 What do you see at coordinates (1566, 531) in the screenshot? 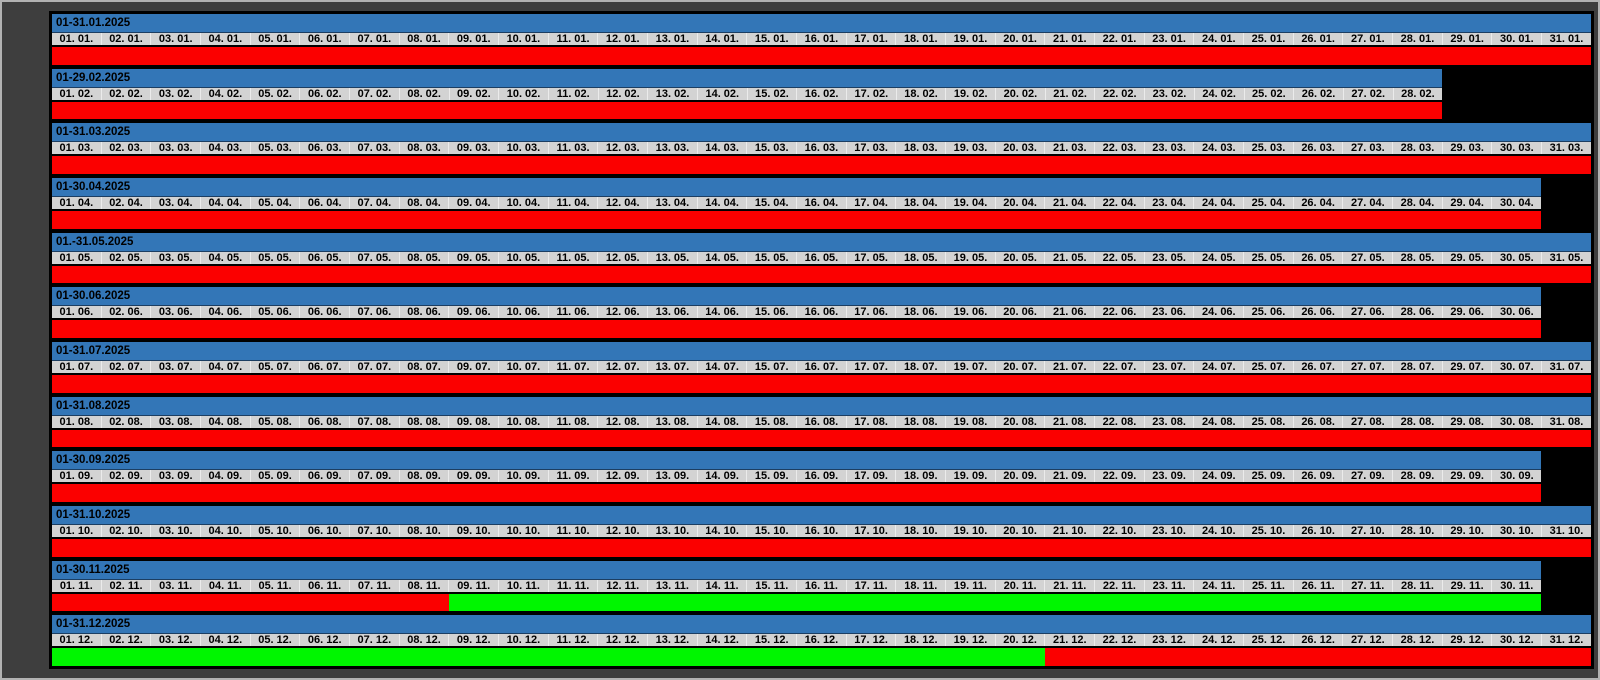
I see `day-cell-31-10: 31. 10.` at bounding box center [1566, 531].